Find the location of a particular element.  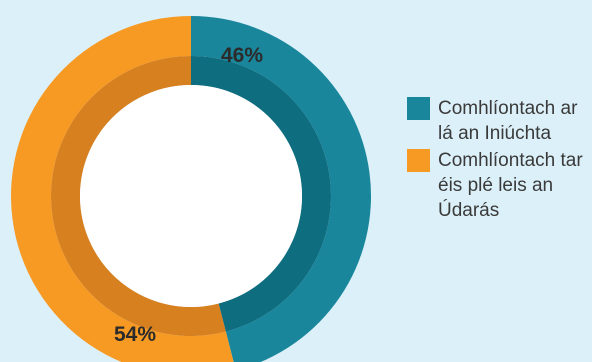

legend-swatch-audit-day is located at coordinates (418, 108).